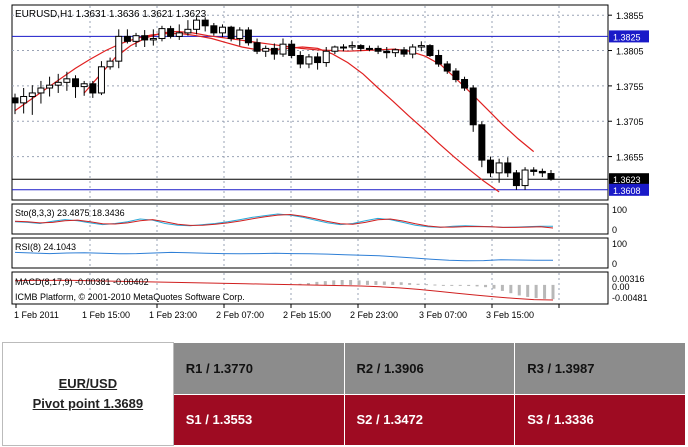 The height and width of the screenshot is (447, 688). What do you see at coordinates (88, 403) in the screenshot?
I see `pivot-point-link: Pivot point 1.3689` at bounding box center [88, 403].